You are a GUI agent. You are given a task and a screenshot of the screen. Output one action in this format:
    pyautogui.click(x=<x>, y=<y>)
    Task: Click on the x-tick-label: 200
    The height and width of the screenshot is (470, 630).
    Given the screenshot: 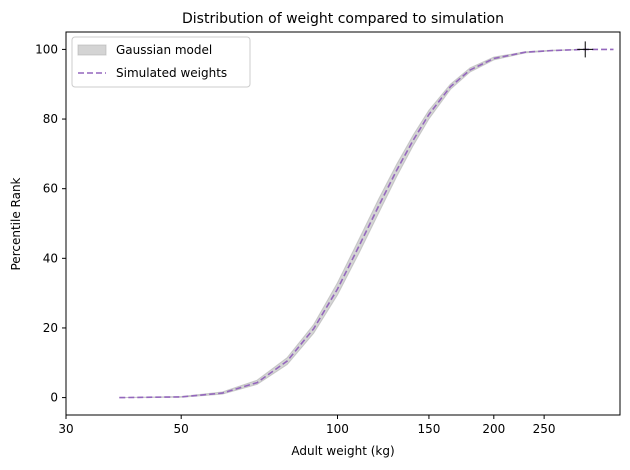 What is the action you would take?
    pyautogui.click(x=493, y=429)
    